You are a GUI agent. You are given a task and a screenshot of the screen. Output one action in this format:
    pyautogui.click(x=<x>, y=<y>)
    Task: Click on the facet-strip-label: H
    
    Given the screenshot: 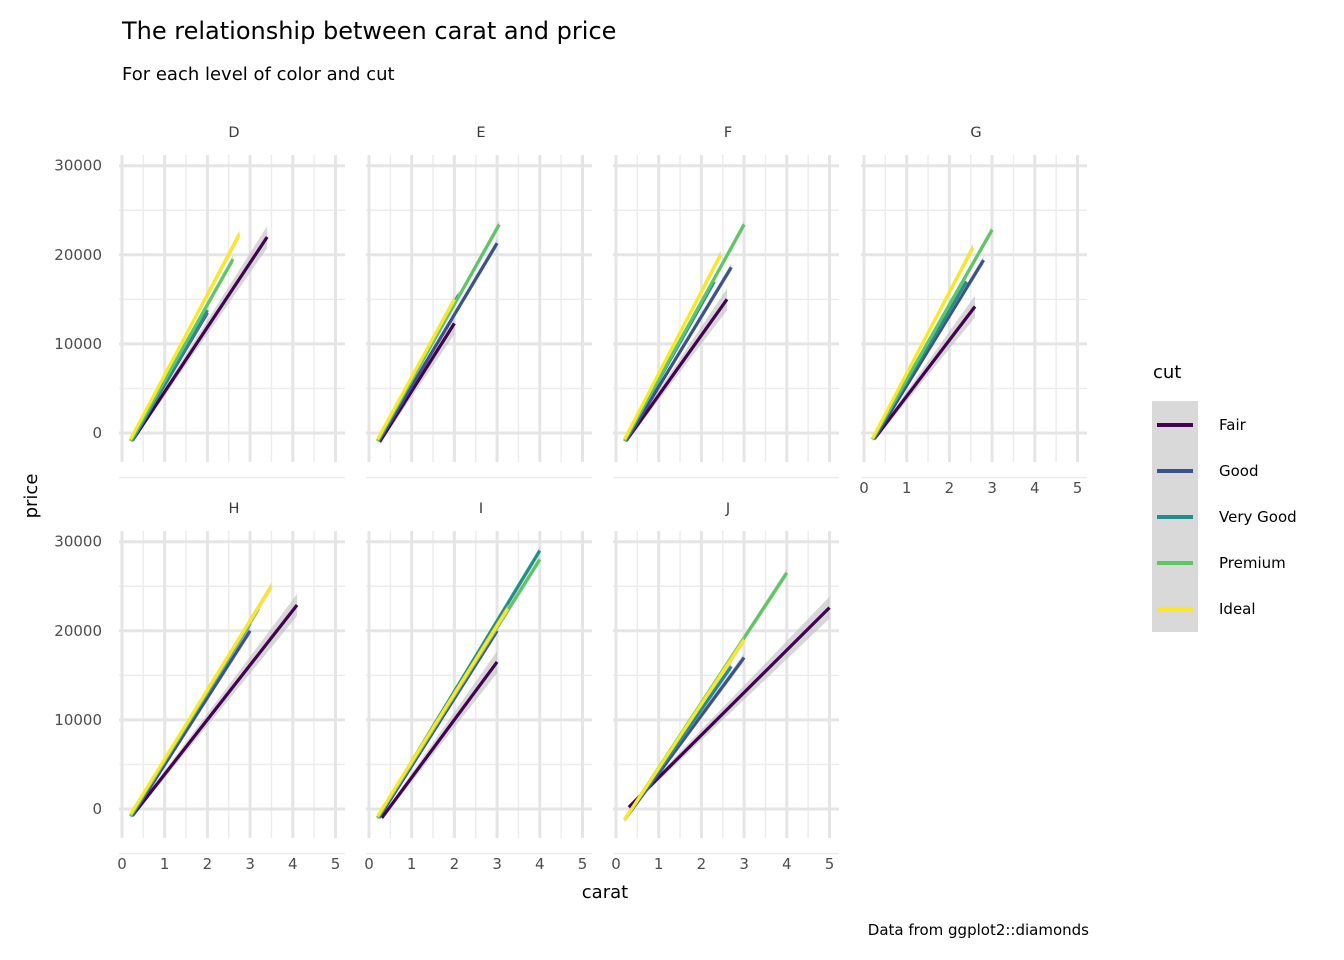 What is the action you would take?
    pyautogui.click(x=234, y=509)
    